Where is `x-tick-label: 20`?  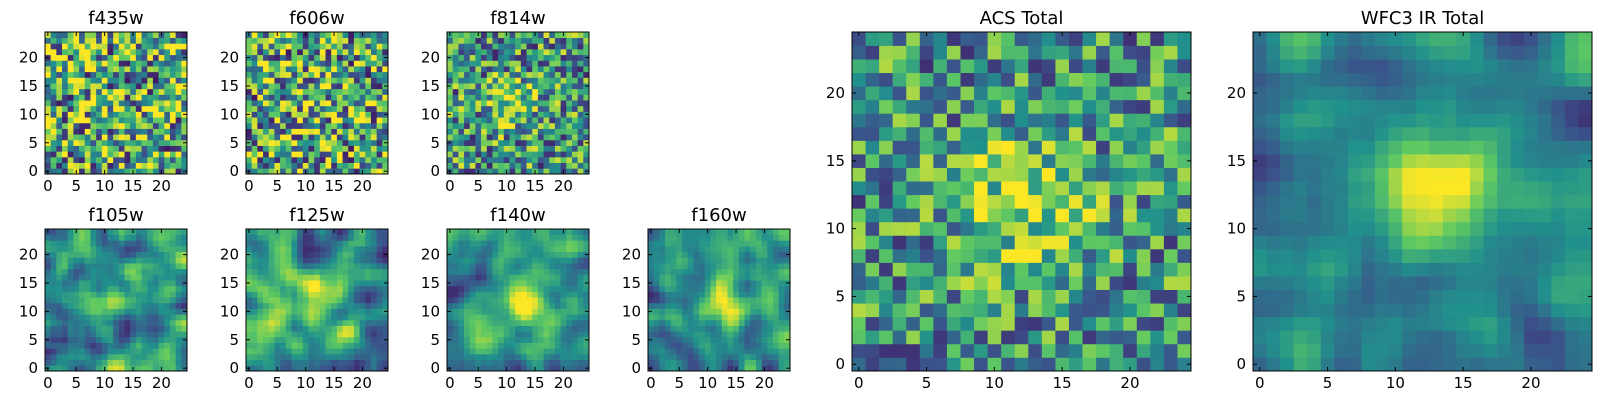
x-tick-label: 20 is located at coordinates (161, 383).